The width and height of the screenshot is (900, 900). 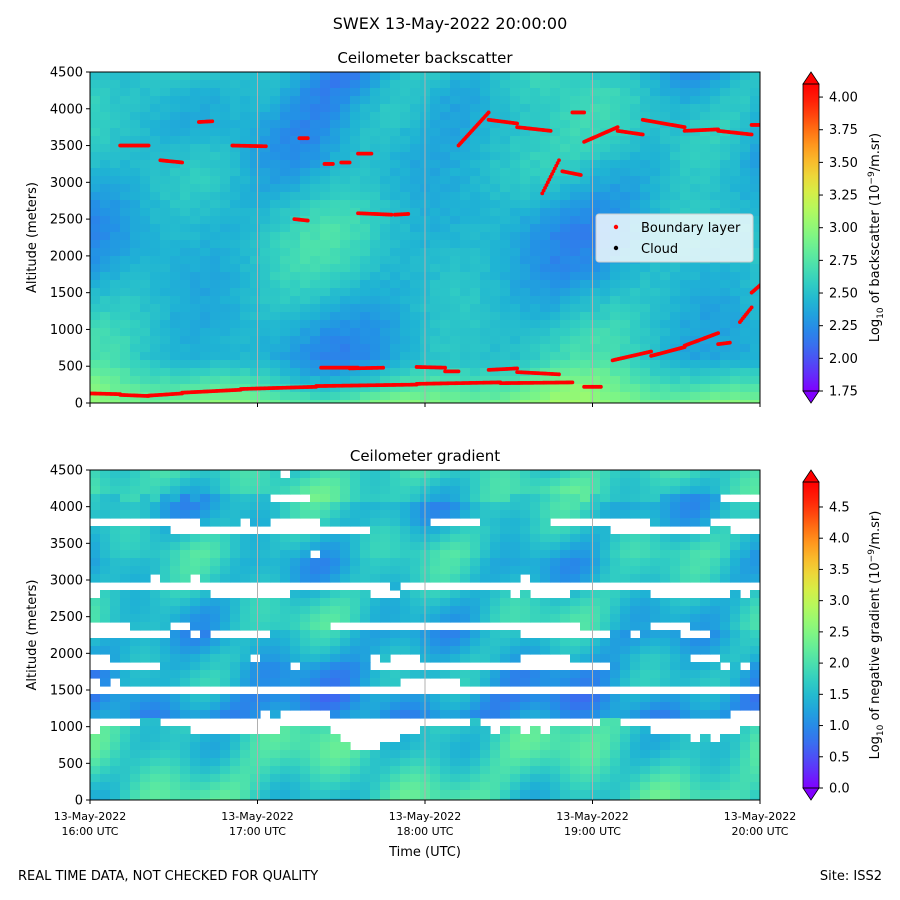 I want to click on legend-label-cloud: Cloud, so click(x=659, y=249).